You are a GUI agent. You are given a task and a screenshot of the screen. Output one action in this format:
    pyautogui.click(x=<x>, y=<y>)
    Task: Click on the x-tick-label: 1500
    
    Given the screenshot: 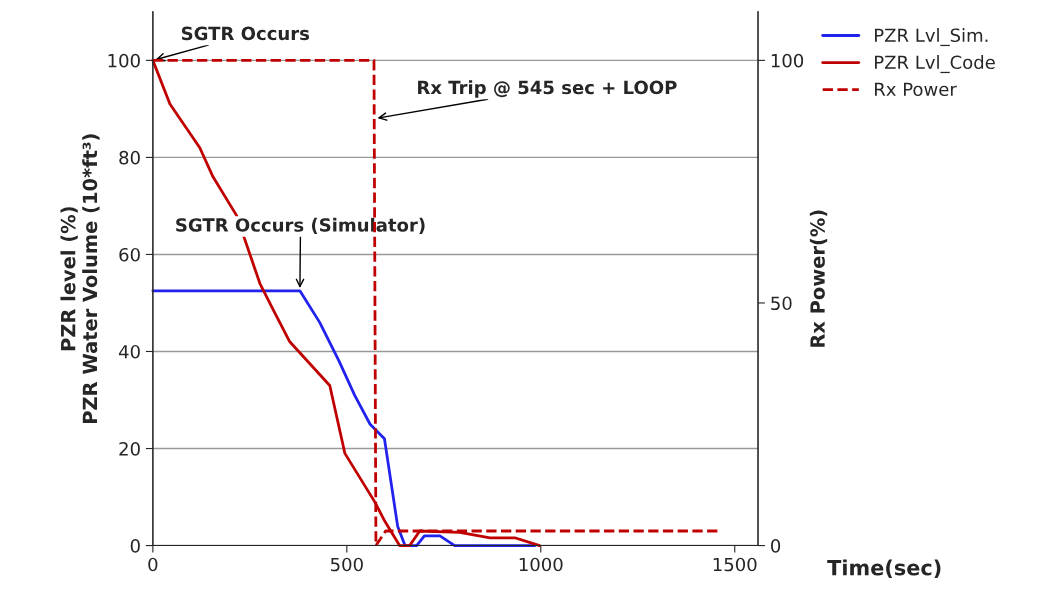 What is the action you would take?
    pyautogui.click(x=735, y=564)
    